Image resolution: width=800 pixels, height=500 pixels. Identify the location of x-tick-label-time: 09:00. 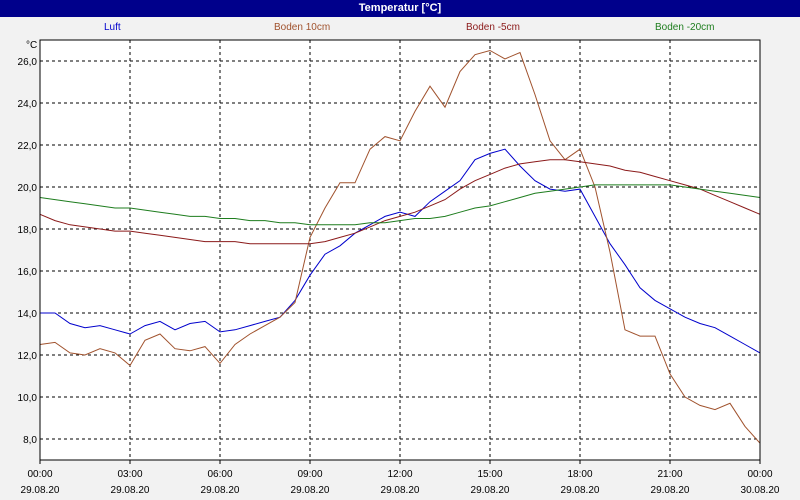
(309, 474).